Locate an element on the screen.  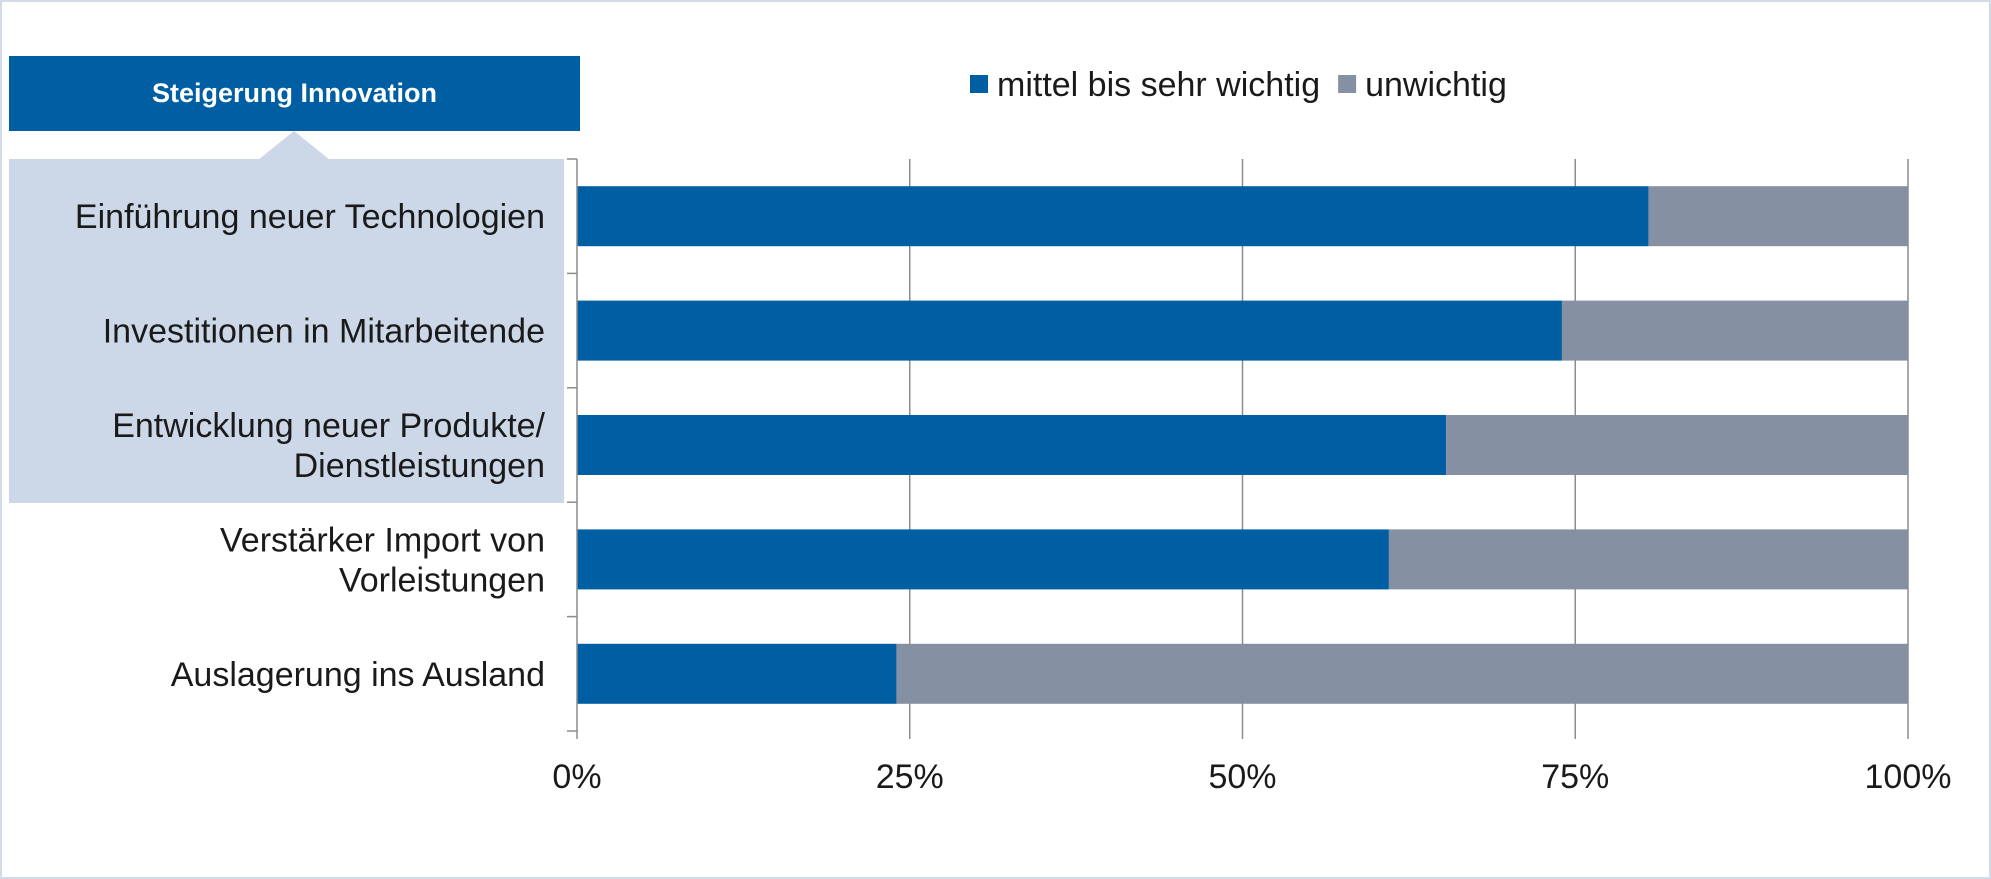
x-tick-label: 25% is located at coordinates (910, 777).